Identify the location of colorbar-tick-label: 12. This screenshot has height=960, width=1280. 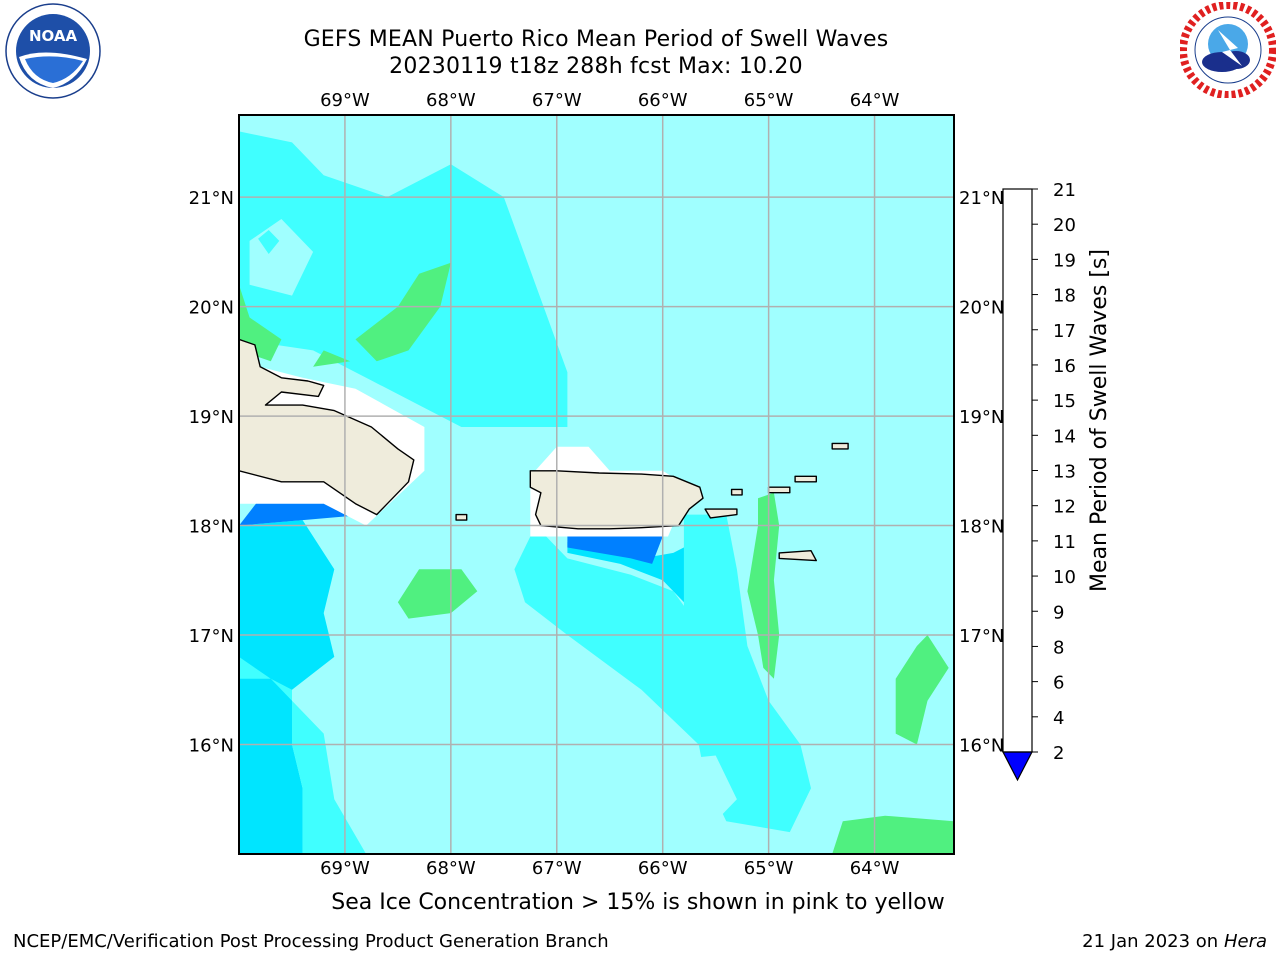
(1064, 507).